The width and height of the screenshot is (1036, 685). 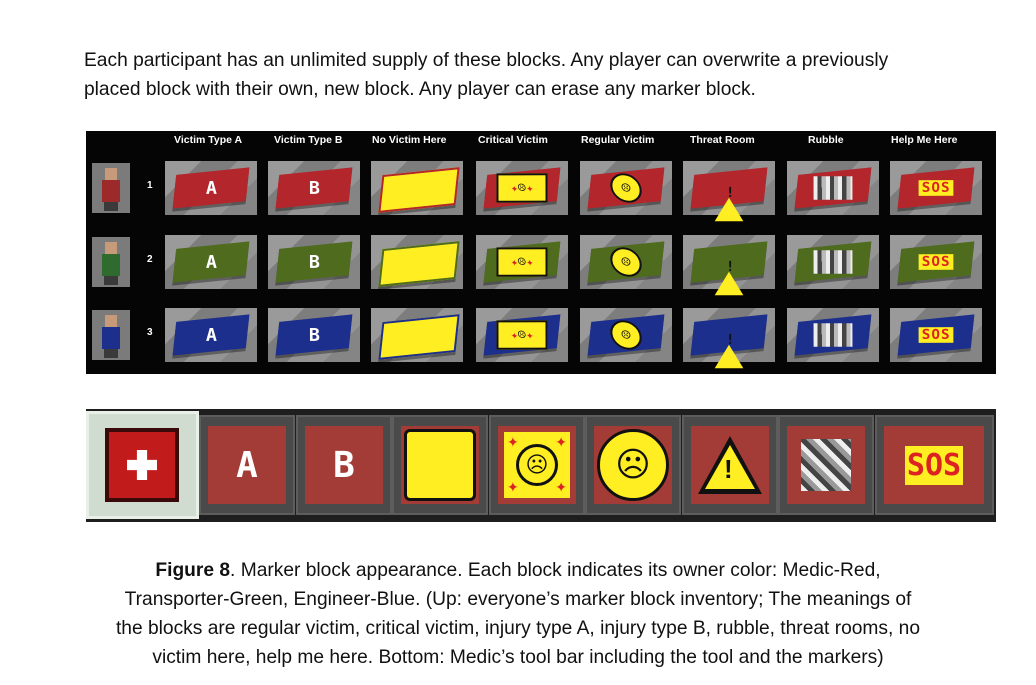 What do you see at coordinates (247, 465) in the screenshot?
I see `toolbar-slot-a: A` at bounding box center [247, 465].